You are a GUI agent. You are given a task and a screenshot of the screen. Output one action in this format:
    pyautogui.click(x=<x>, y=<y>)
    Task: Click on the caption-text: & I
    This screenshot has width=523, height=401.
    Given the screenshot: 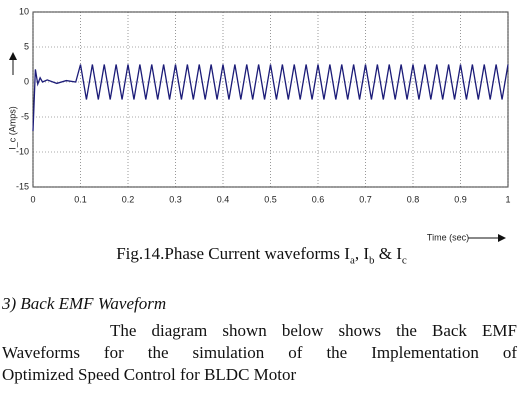 What is the action you would take?
    pyautogui.click(x=388, y=253)
    